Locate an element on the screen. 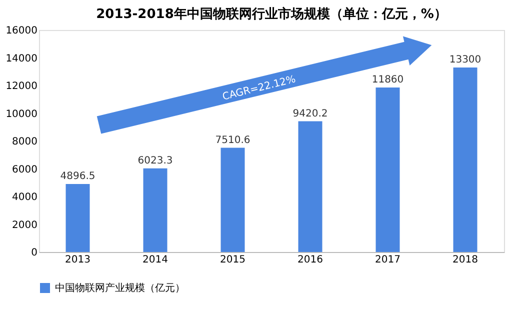  y-tick-label: 12000 is located at coordinates (22, 86).